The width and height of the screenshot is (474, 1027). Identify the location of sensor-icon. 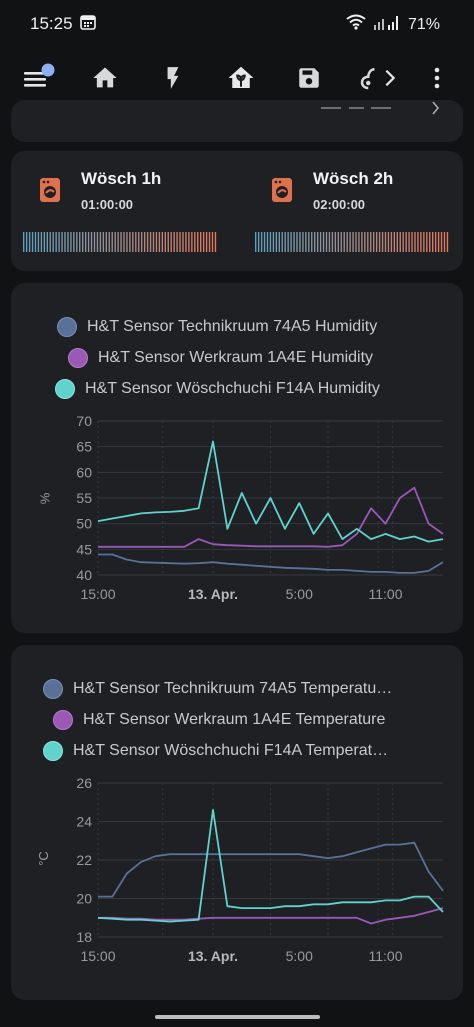
(372, 78).